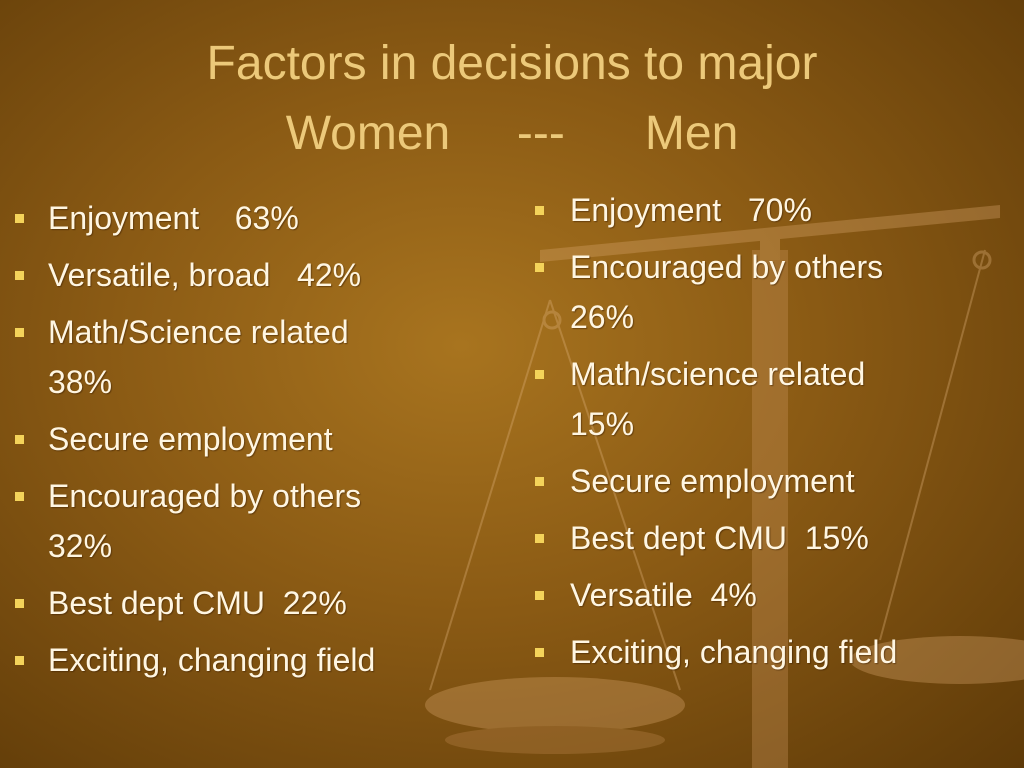  I want to click on list-item-text: 32%, so click(80, 546).